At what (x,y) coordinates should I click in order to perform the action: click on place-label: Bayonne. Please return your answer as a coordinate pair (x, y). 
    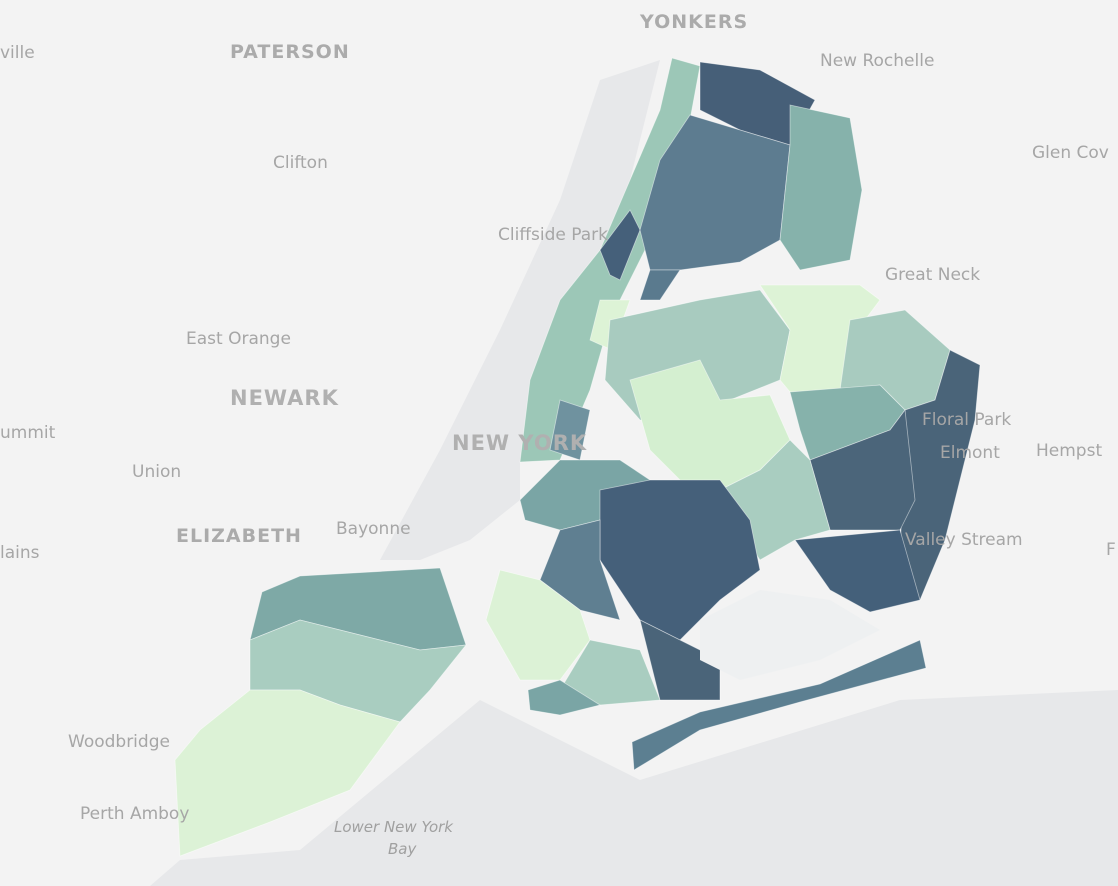
    Looking at the image, I should click on (373, 529).